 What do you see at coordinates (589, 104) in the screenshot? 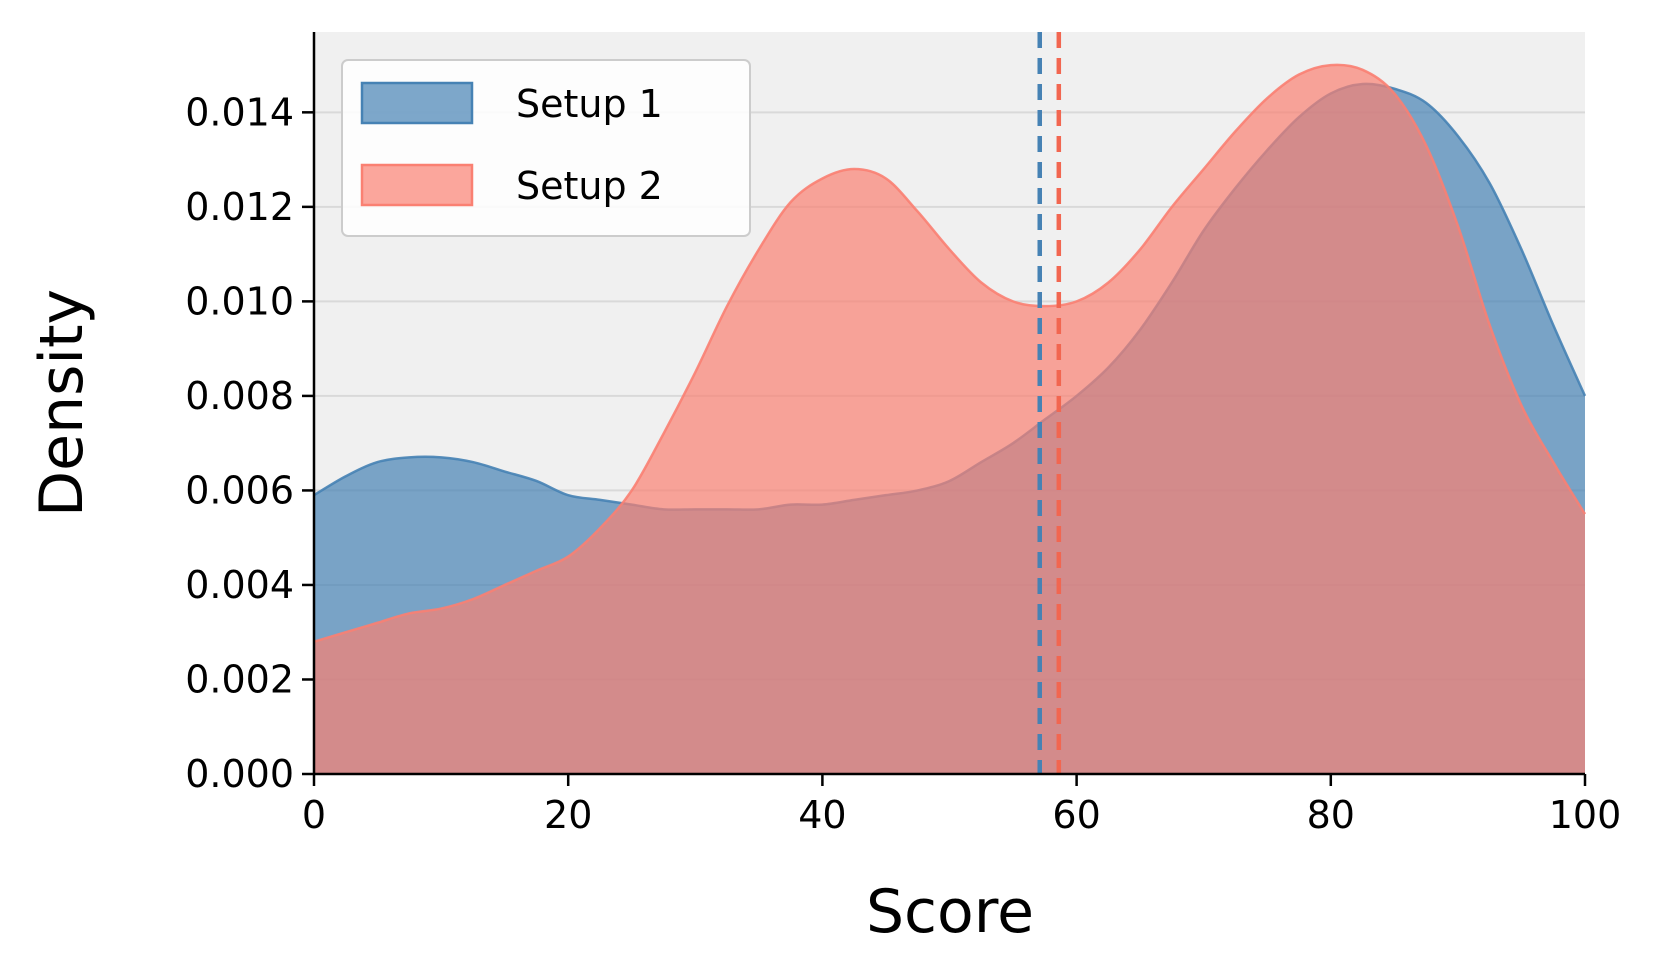
I see `legend-label-setup-1: Setup 1` at bounding box center [589, 104].